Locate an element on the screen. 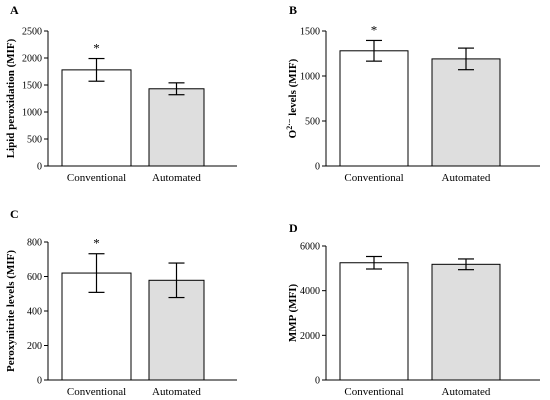 This screenshot has height=400, width=550. y-tick-label: 400 is located at coordinates (34, 312).